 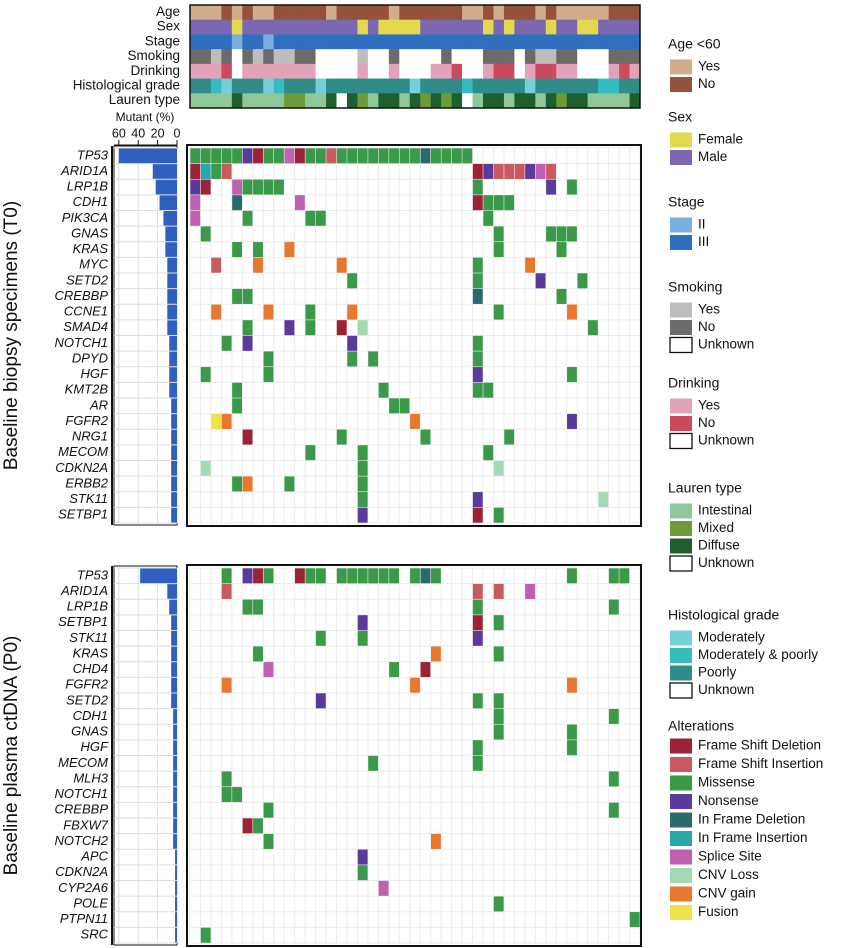 What do you see at coordinates (760, 763) in the screenshot?
I see `legend-label: Frame Shift Insertion` at bounding box center [760, 763].